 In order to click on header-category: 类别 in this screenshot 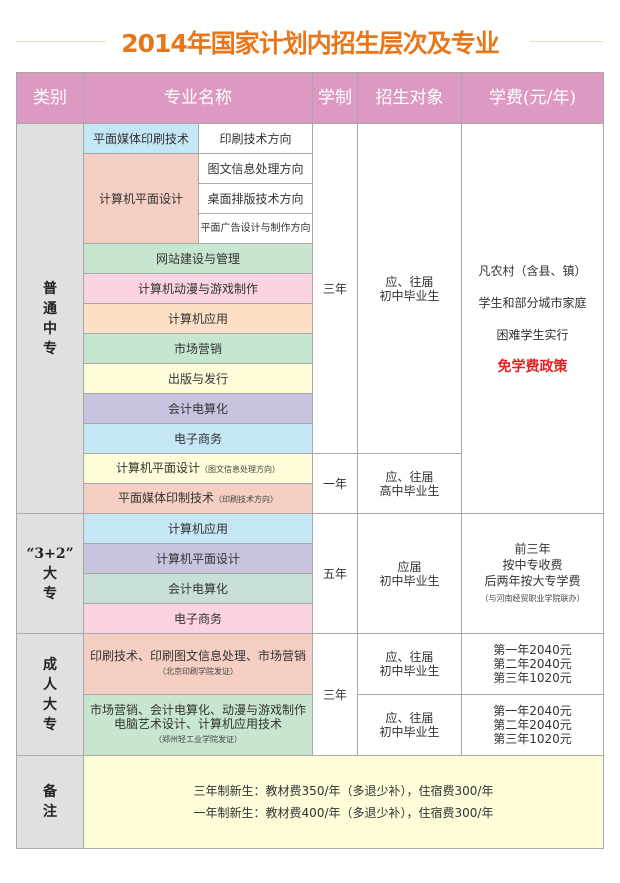, I will do `click(50, 98)`.